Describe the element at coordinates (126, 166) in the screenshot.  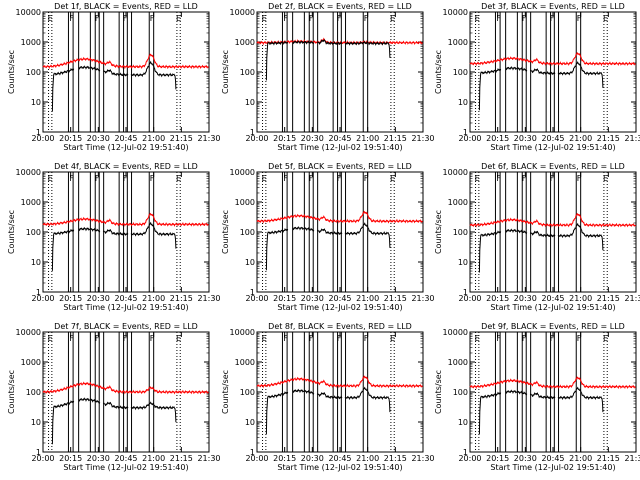
I see `panel-title: Det 4f, BLACK = Events, RED = LLD` at that location.